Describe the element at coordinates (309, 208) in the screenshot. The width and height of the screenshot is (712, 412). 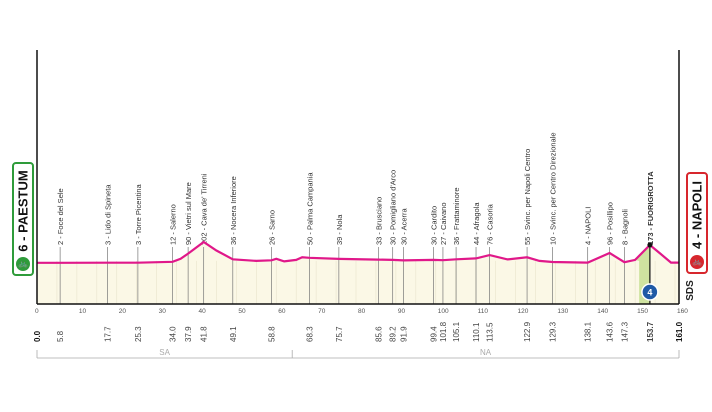
I see `waypoint-label: 50 - Palma Campania` at that location.